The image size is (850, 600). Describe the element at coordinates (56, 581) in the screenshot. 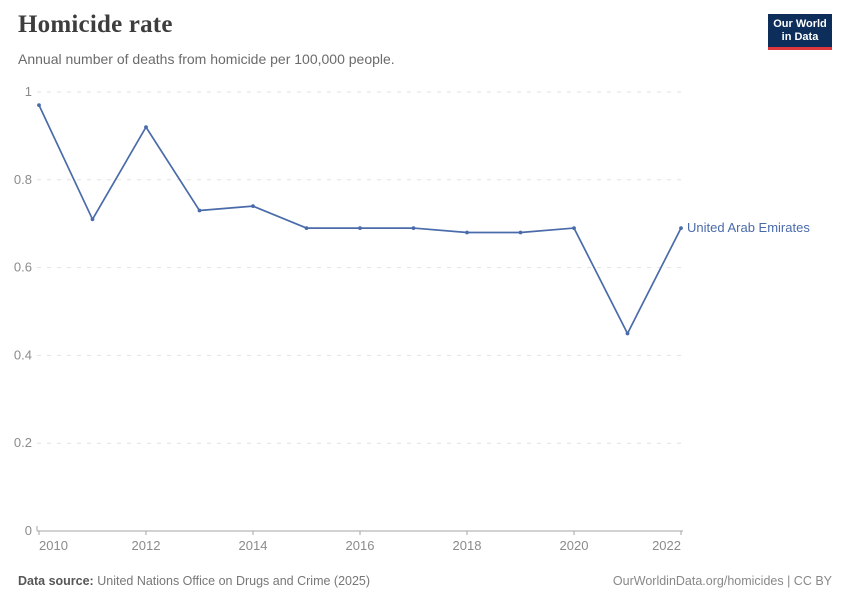

I see `data-source-label: Data source:` at that location.